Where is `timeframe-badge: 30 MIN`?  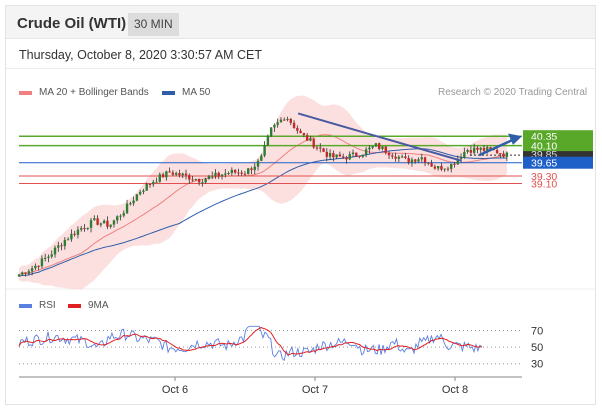 timeframe-badge: 30 MIN is located at coordinates (153, 24).